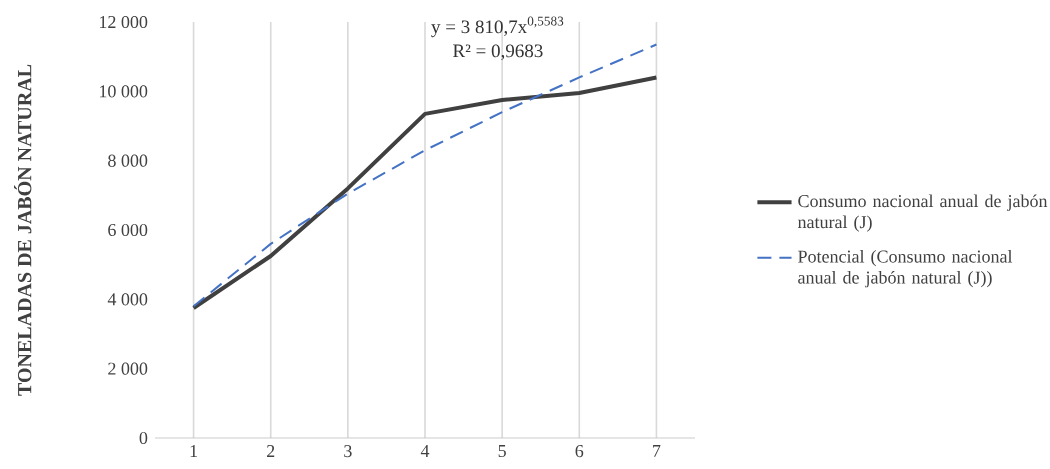  Describe the element at coordinates (128, 368) in the screenshot. I see `y-tick-label: 2 000` at that location.